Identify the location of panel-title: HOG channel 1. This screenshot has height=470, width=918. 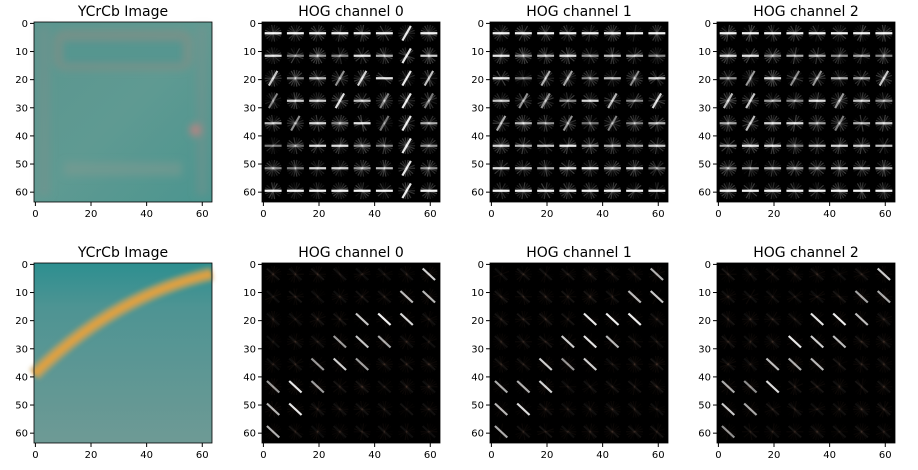
(579, 12).